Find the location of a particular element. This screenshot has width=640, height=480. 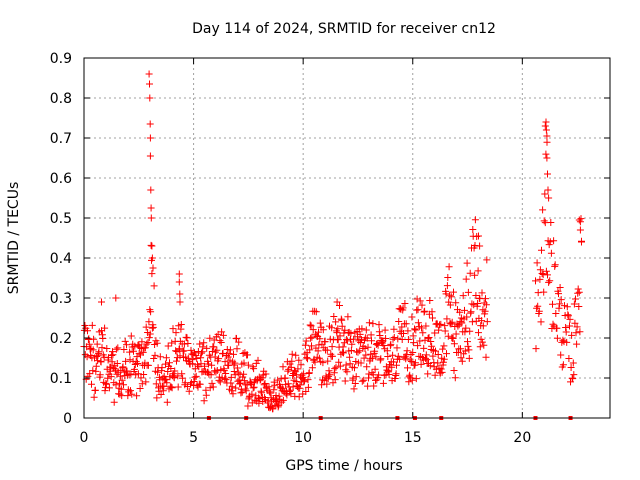

y-tick-label: 0.8 is located at coordinates (61, 99).